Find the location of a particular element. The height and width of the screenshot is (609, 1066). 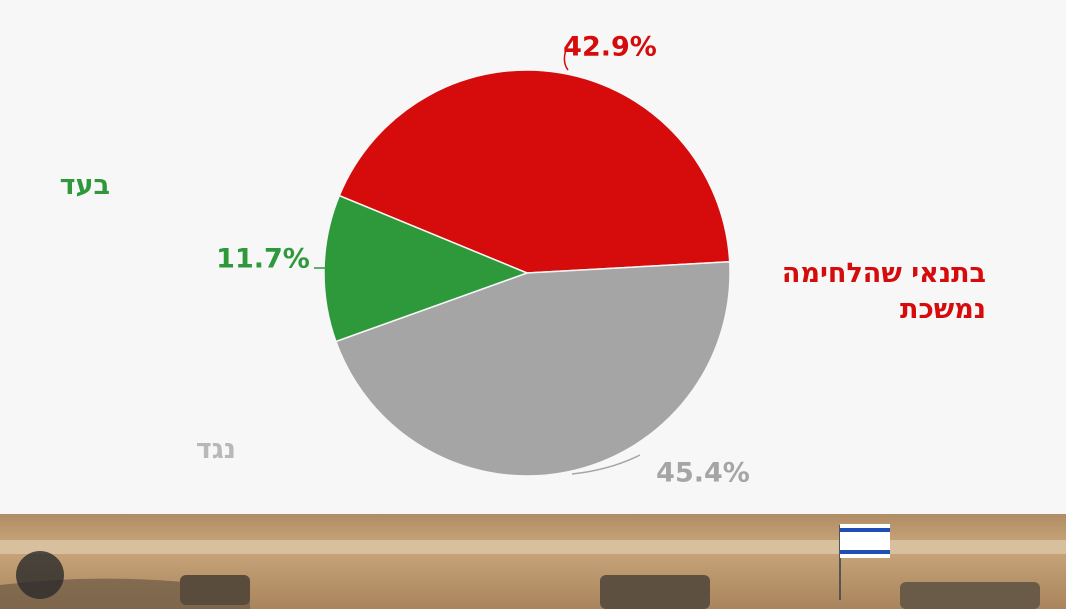

category-label: בתנאי שהלחימה נמשכת is located at coordinates (883, 291).